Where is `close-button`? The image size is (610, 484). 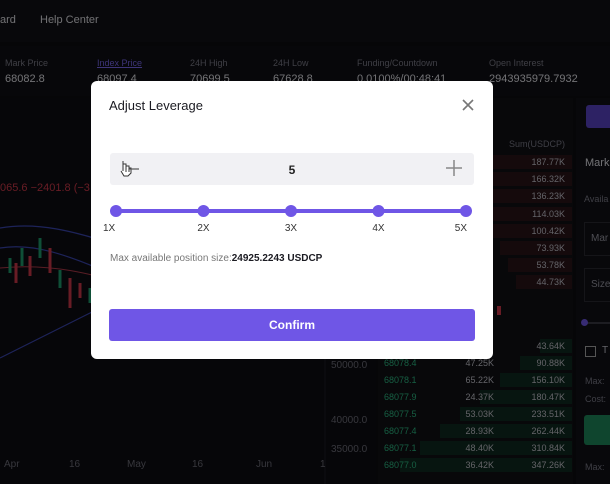 close-button is located at coordinates (468, 105).